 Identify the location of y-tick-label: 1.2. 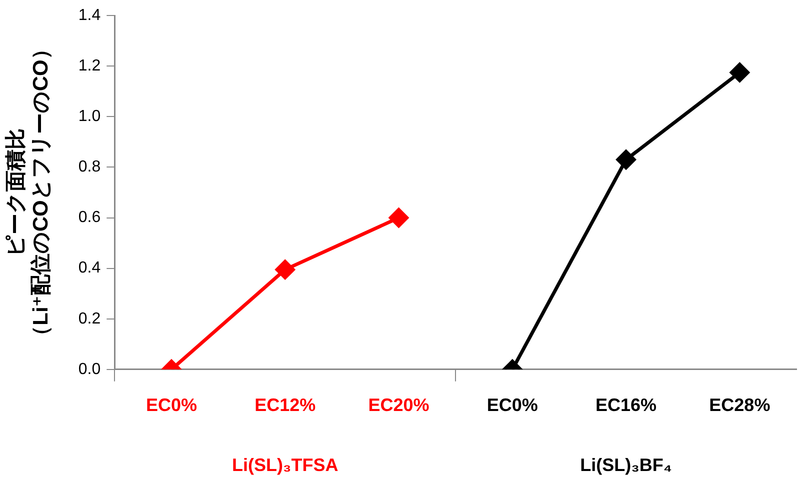
(89, 66).